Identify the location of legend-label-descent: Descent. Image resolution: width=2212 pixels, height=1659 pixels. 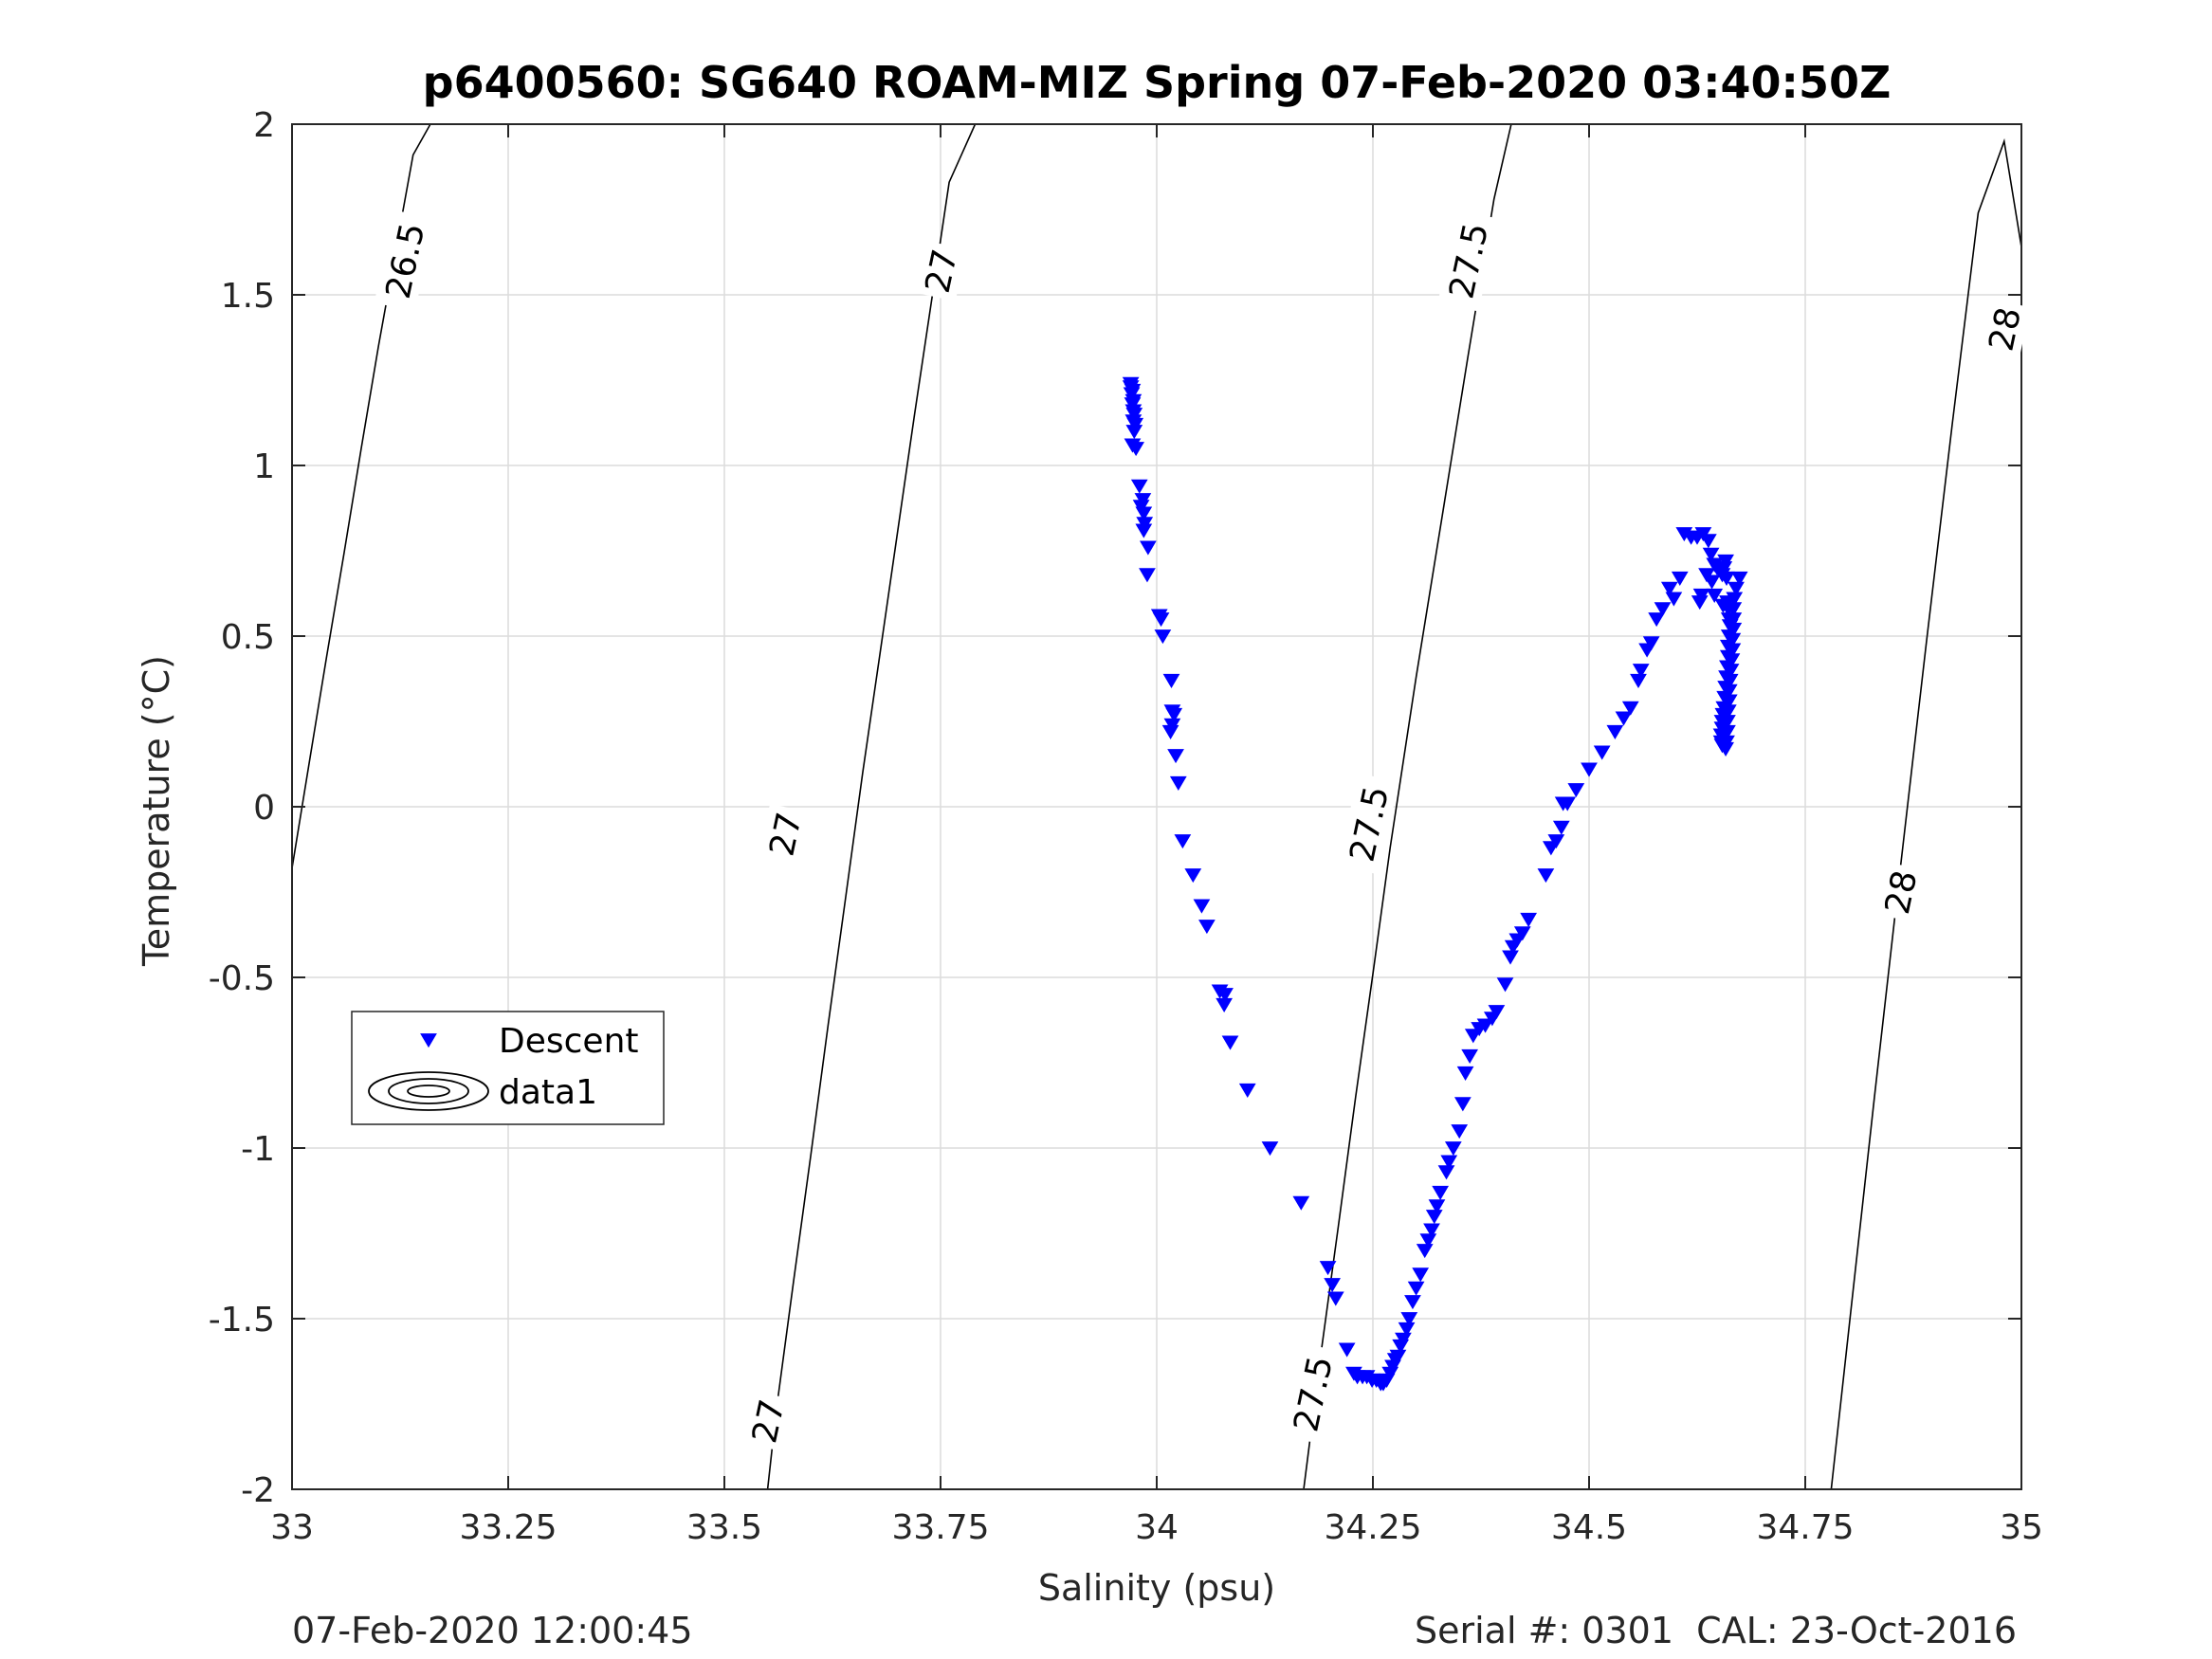
(569, 1041).